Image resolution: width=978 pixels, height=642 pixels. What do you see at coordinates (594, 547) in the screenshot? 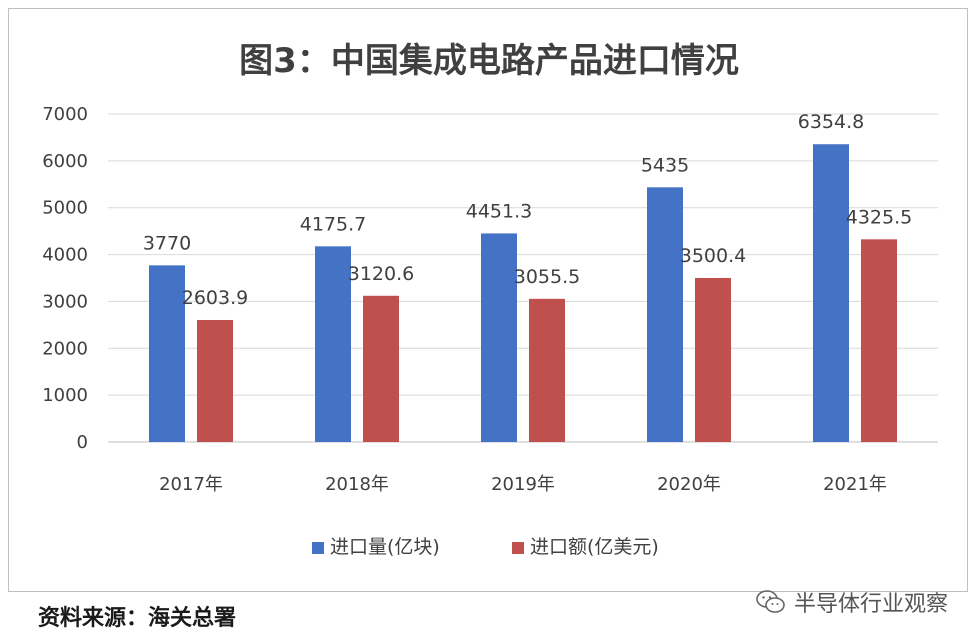
I see `legend-label: 进口额(亿美元)` at bounding box center [594, 547].